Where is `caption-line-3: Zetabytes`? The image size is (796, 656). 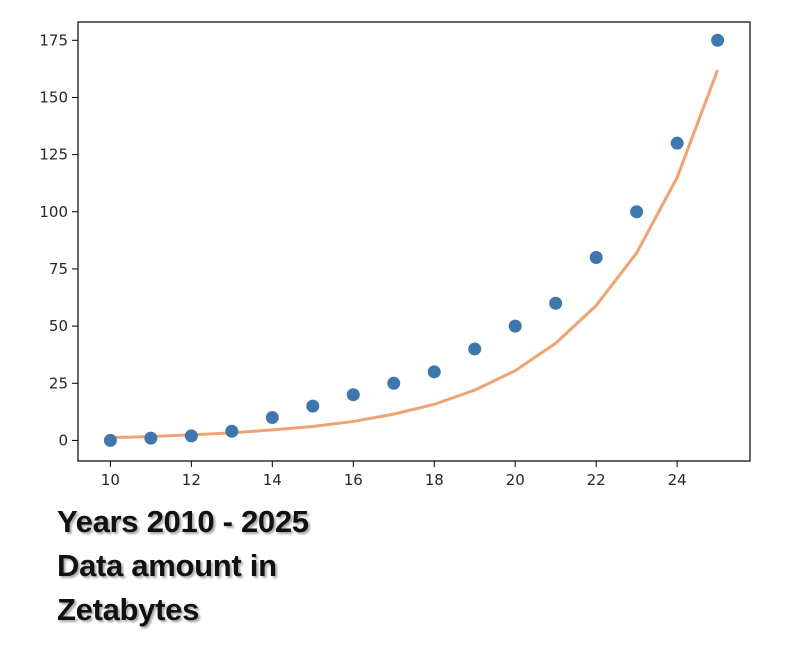 caption-line-3: Zetabytes is located at coordinates (128, 609).